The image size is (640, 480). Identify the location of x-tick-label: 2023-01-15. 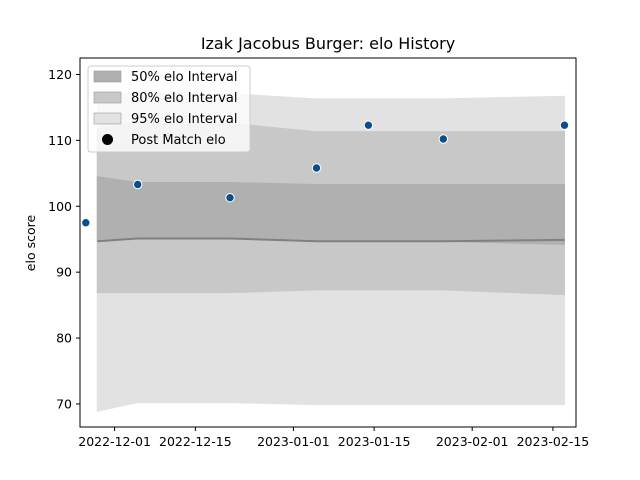
(374, 441).